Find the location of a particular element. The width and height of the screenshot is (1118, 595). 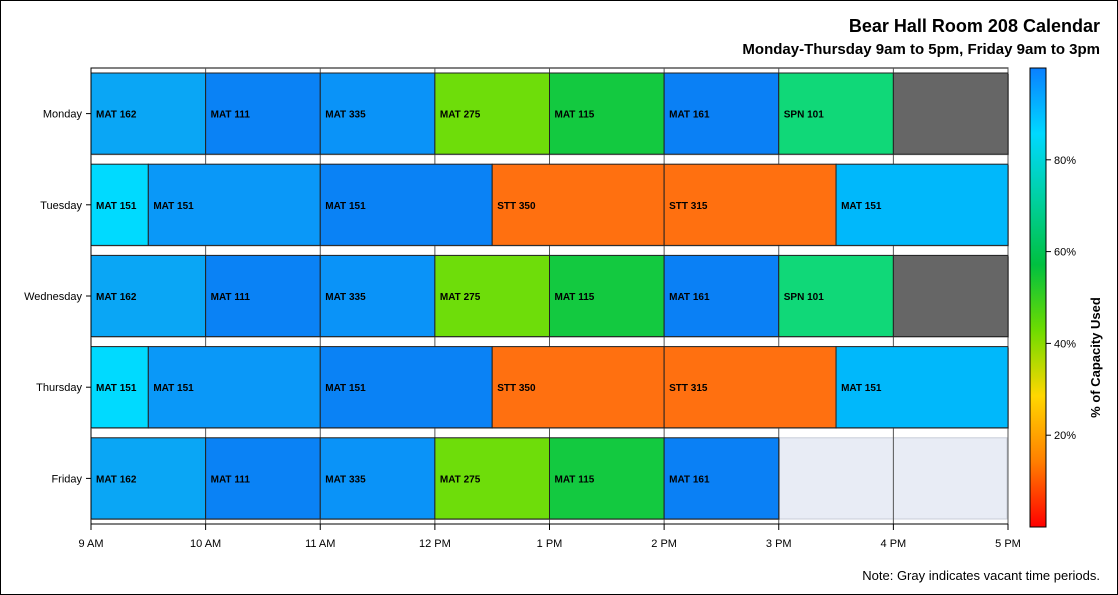

colorbar-title: % of Capacity Used is located at coordinates (1095, 357).